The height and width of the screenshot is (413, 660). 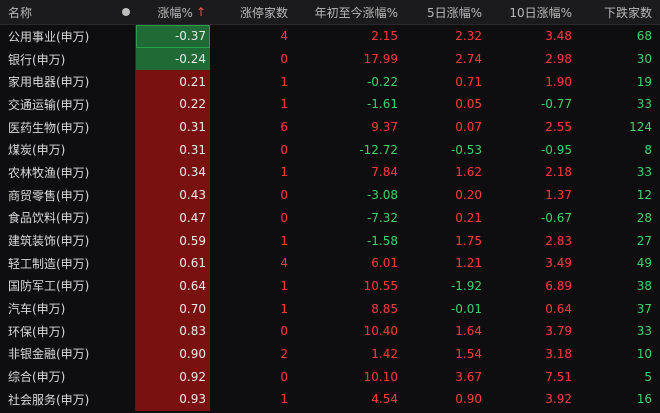 What do you see at coordinates (68, 36) in the screenshot?
I see `cell-name: 公用事业(申万)` at bounding box center [68, 36].